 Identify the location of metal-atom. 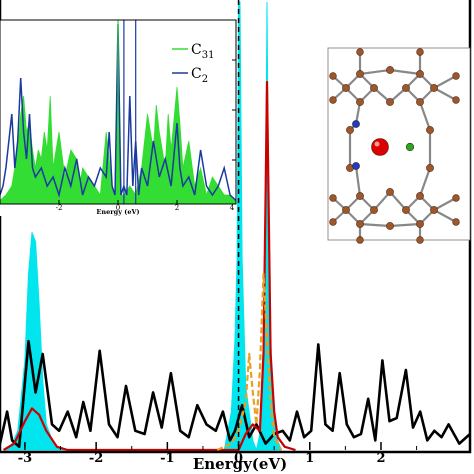
(380, 147).